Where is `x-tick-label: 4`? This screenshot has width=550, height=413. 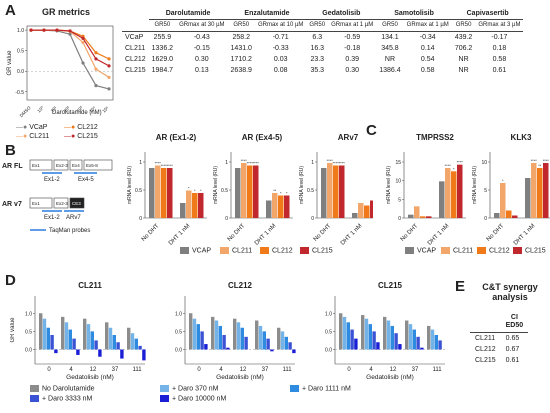
x-tick-label: 4 is located at coordinates (221, 370).